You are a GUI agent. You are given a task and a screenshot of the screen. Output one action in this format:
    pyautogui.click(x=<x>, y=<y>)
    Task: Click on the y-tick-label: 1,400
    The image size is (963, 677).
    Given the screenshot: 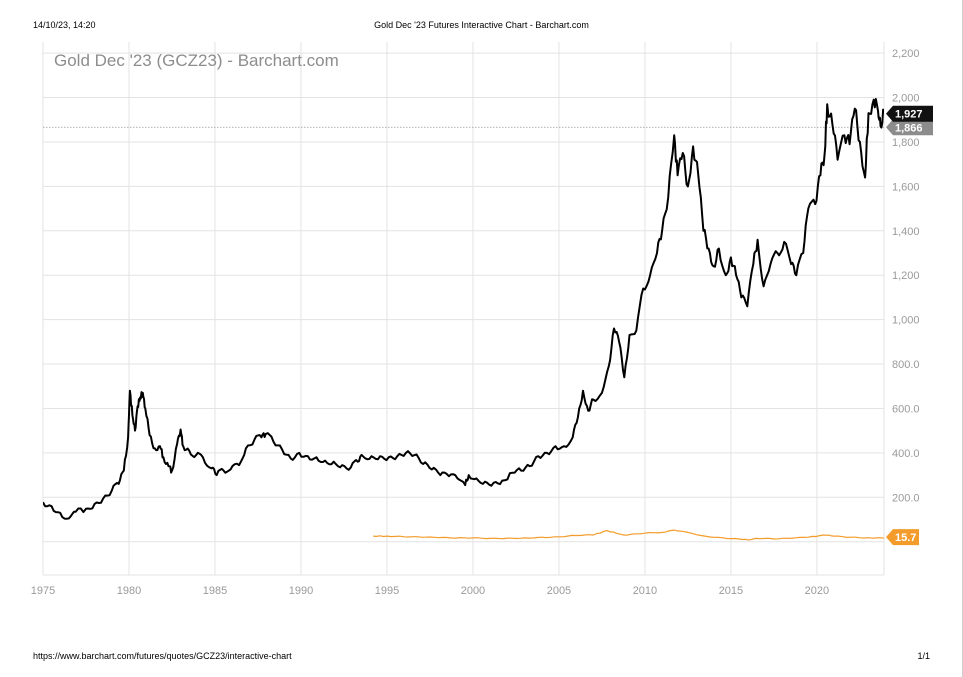 What is the action you would take?
    pyautogui.click(x=906, y=232)
    